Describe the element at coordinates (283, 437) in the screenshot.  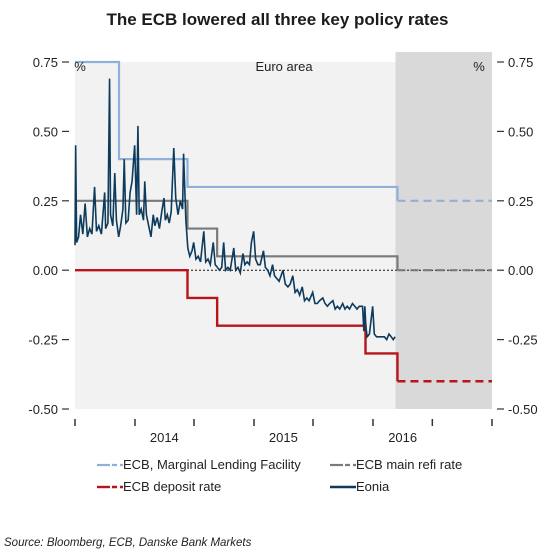
I see `x-tick-label: 2015` at that location.